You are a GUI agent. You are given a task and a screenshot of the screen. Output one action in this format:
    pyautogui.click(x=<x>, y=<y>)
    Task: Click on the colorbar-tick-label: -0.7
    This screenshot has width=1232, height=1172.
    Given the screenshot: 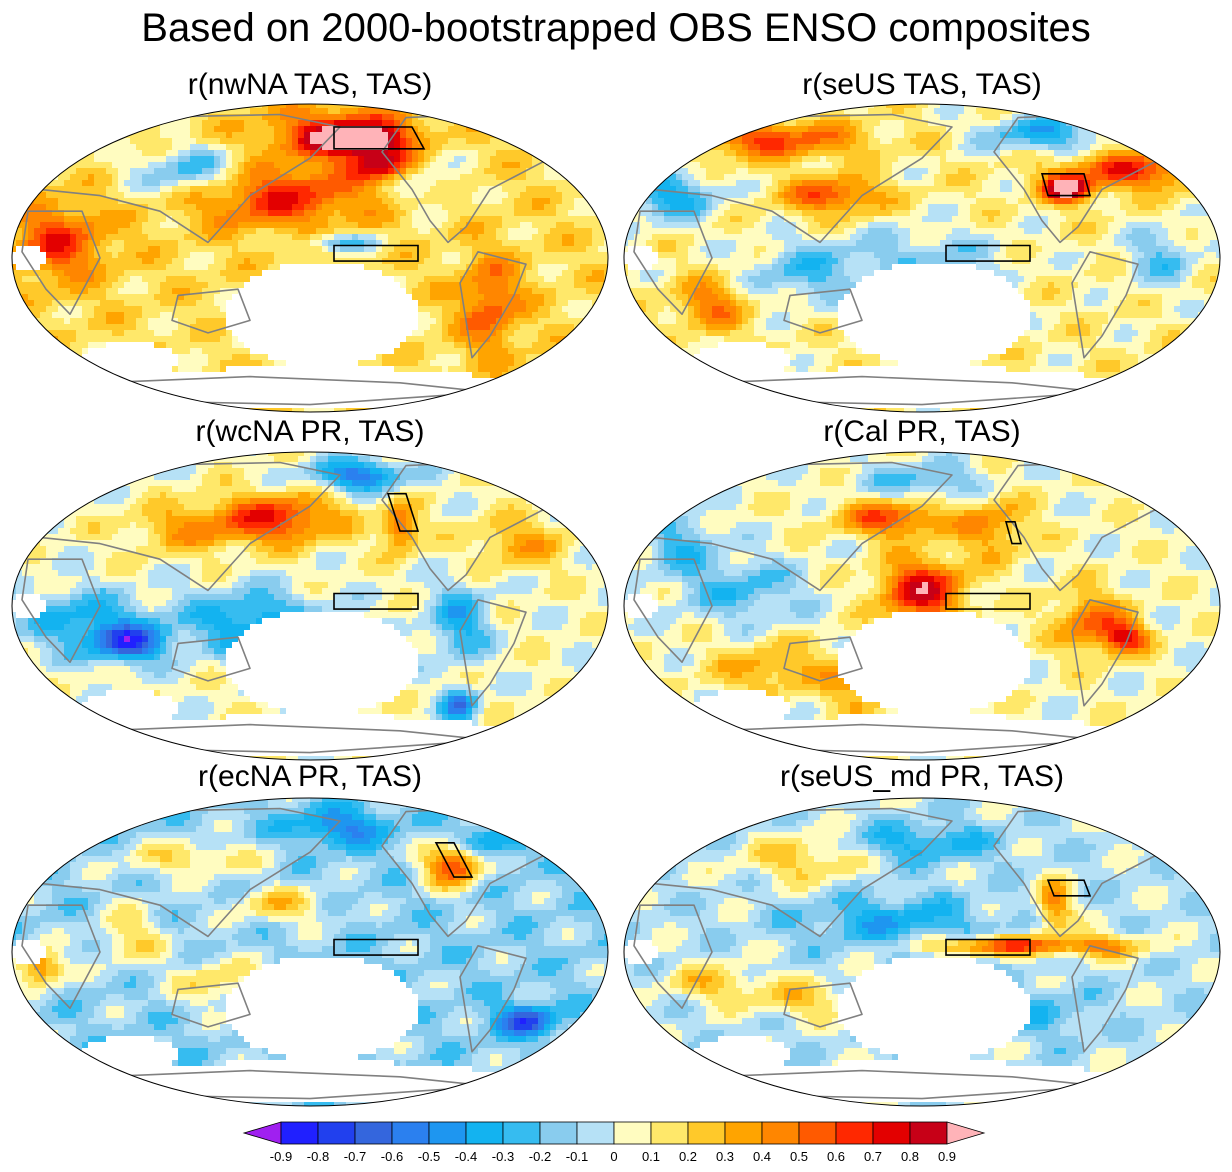 What is the action you would take?
    pyautogui.click(x=355, y=1156)
    